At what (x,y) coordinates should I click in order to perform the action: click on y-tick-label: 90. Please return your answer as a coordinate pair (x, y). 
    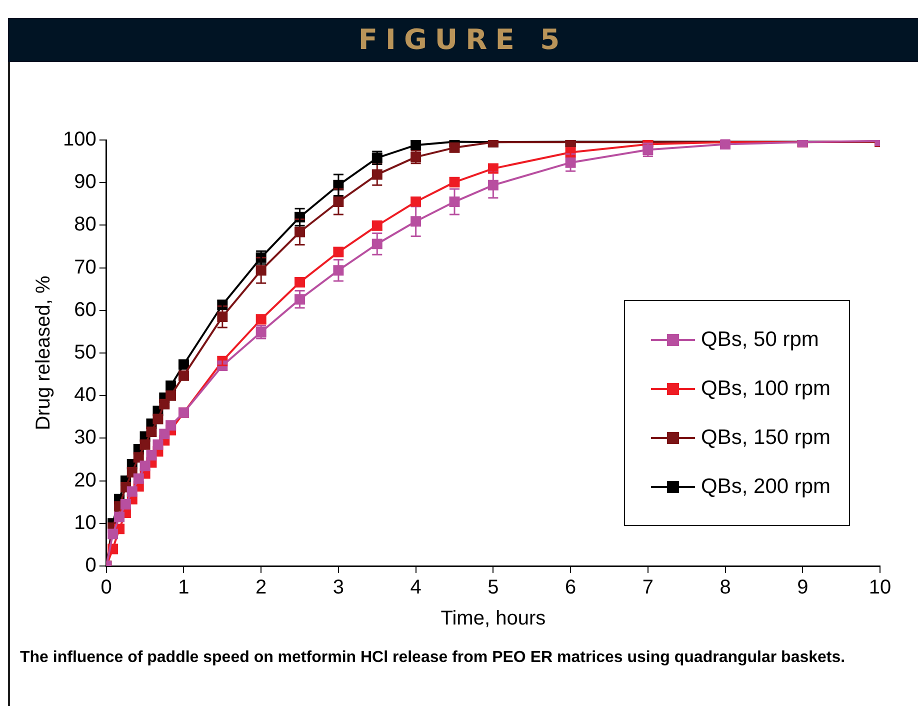
    Looking at the image, I should click on (85, 182).